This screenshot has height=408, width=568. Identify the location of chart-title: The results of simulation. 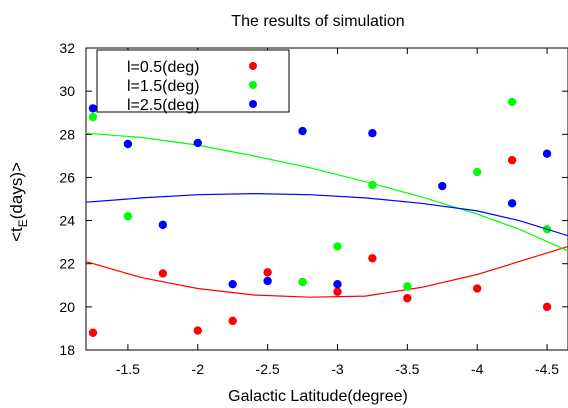
(317, 21).